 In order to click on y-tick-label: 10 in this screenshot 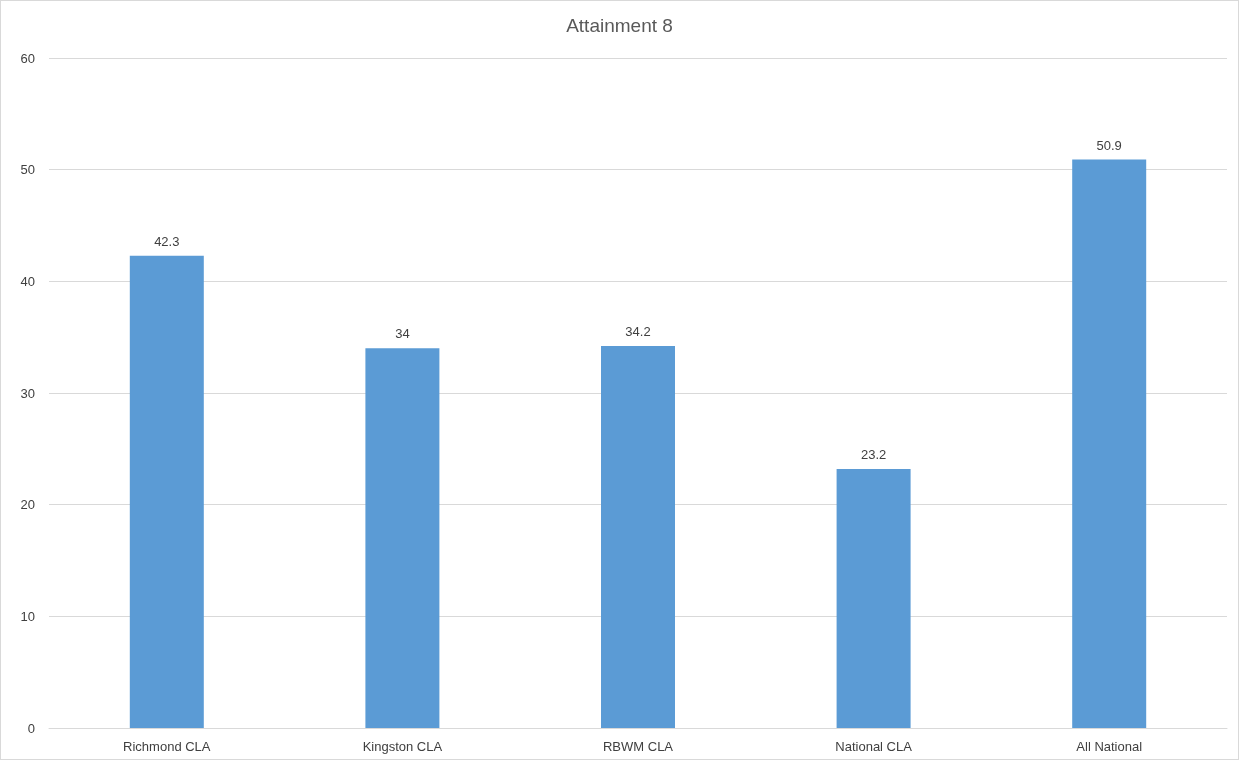, I will do `click(27, 616)`.